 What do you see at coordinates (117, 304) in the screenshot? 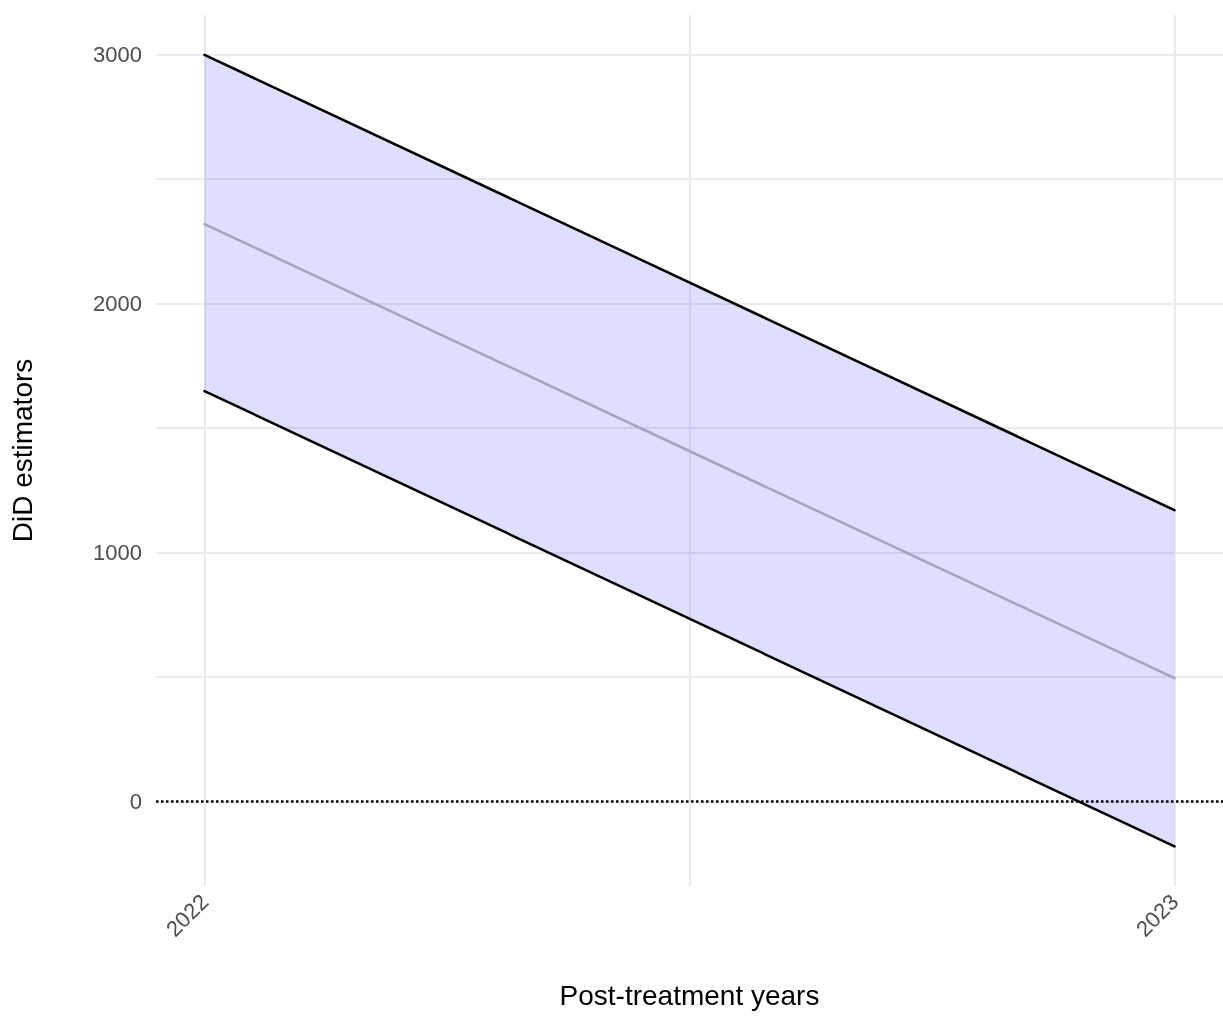
I see `y-tick-label: 2000` at bounding box center [117, 304].